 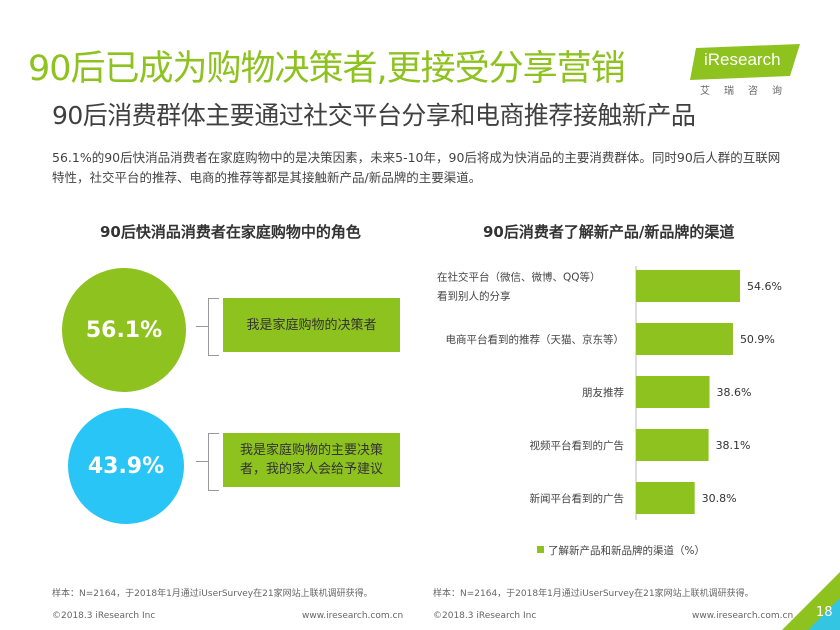 What do you see at coordinates (757, 339) in the screenshot?
I see `bar-value-label-1: 50.9%` at bounding box center [757, 339].